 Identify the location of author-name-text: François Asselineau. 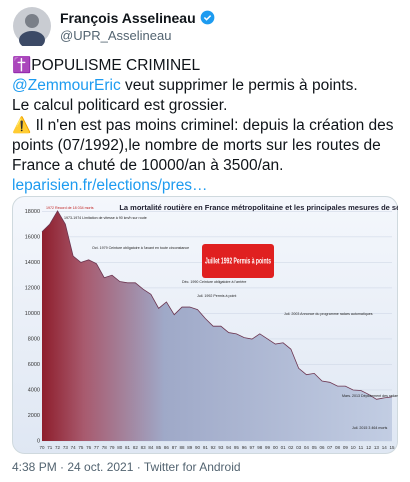
(128, 18).